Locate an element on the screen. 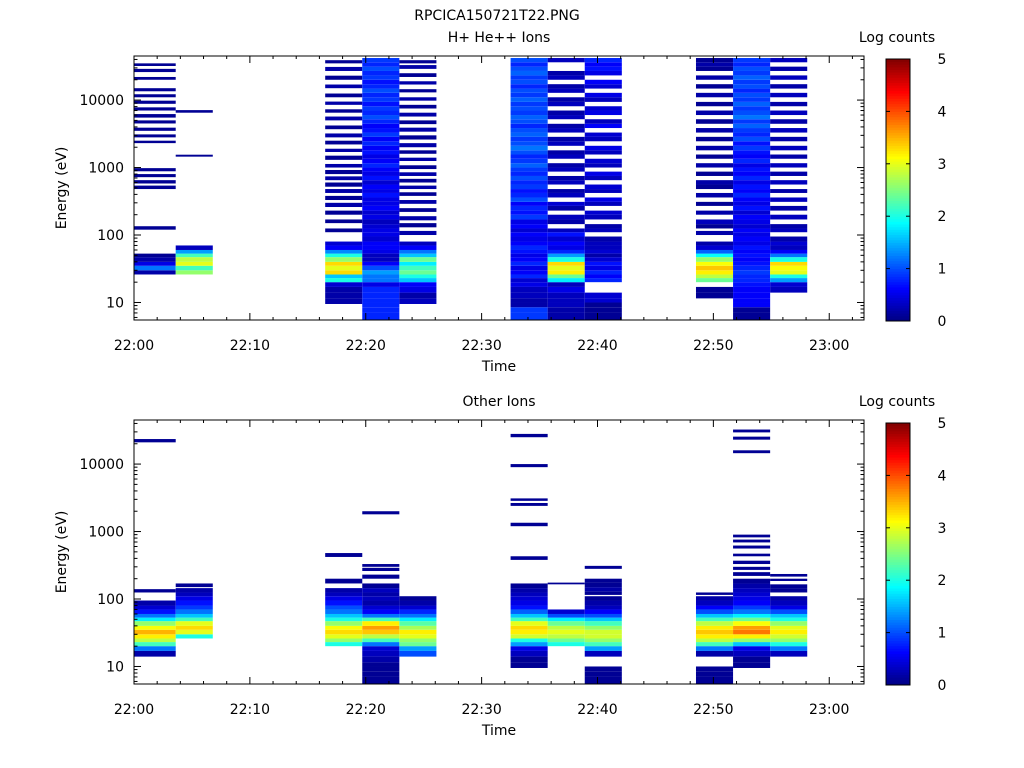  y-tick-label: 1000 is located at coordinates (106, 533).